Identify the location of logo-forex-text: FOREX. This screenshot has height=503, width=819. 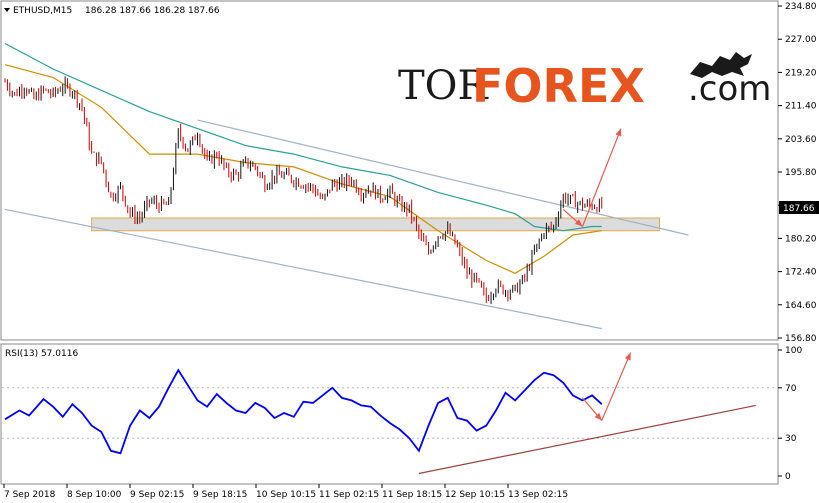
(558, 86).